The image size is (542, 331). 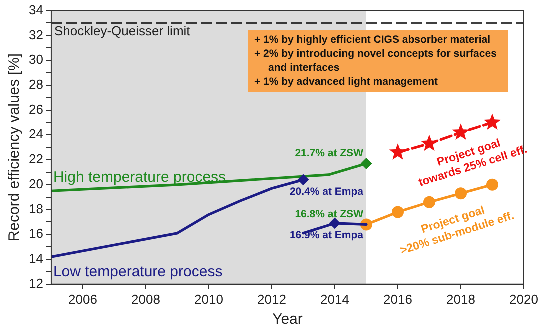 What do you see at coordinates (346, 82) in the screenshot?
I see `annotation: + 1% by advanced light management` at bounding box center [346, 82].